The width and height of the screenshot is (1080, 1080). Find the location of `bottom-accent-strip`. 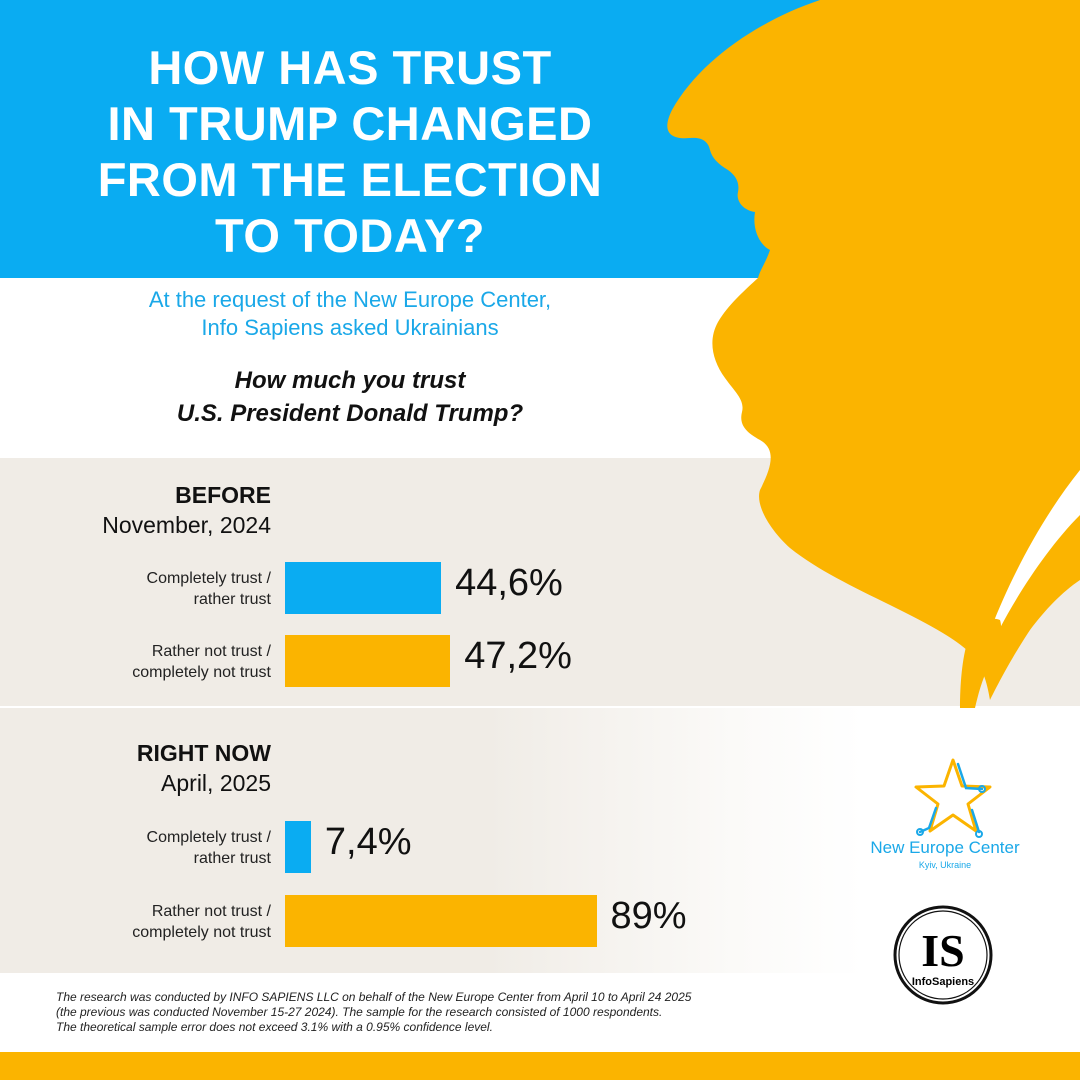

bottom-accent-strip is located at coordinates (540, 1066).